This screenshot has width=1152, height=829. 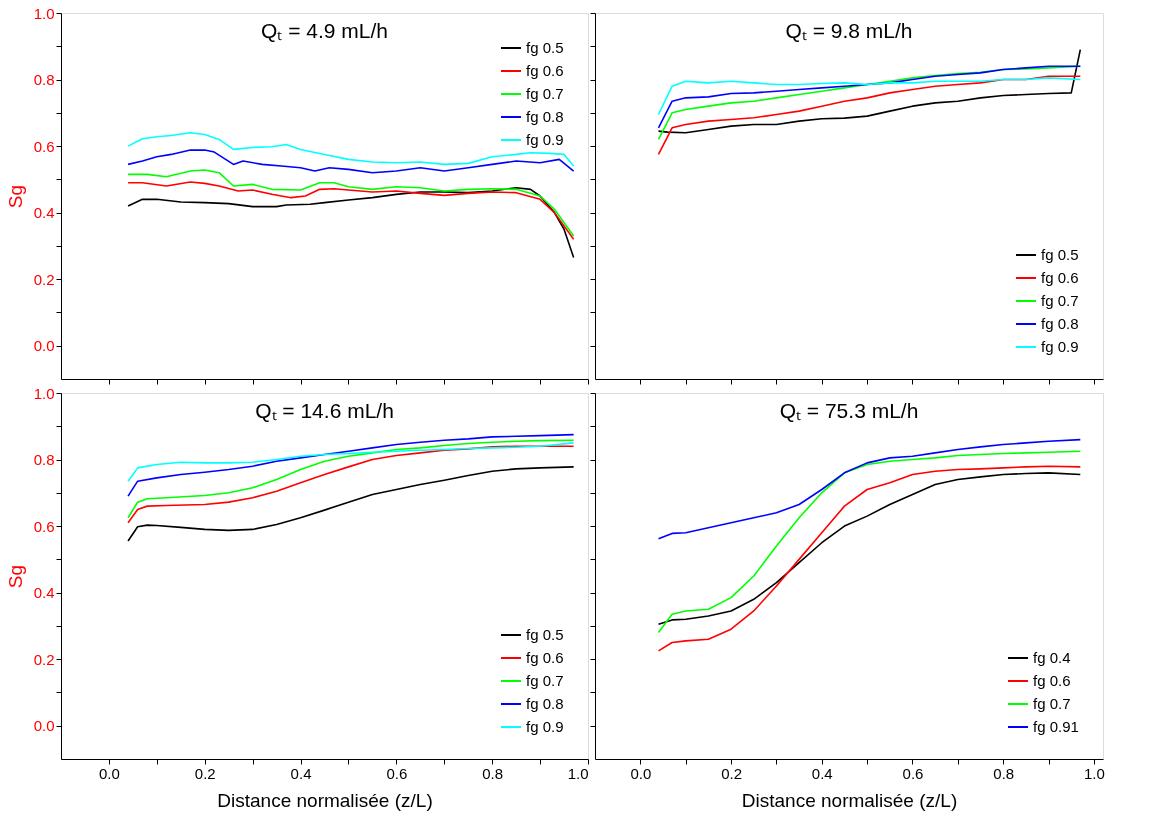 I want to click on chart-title: Qₜ = 4.9 mL/h, so click(x=324, y=30).